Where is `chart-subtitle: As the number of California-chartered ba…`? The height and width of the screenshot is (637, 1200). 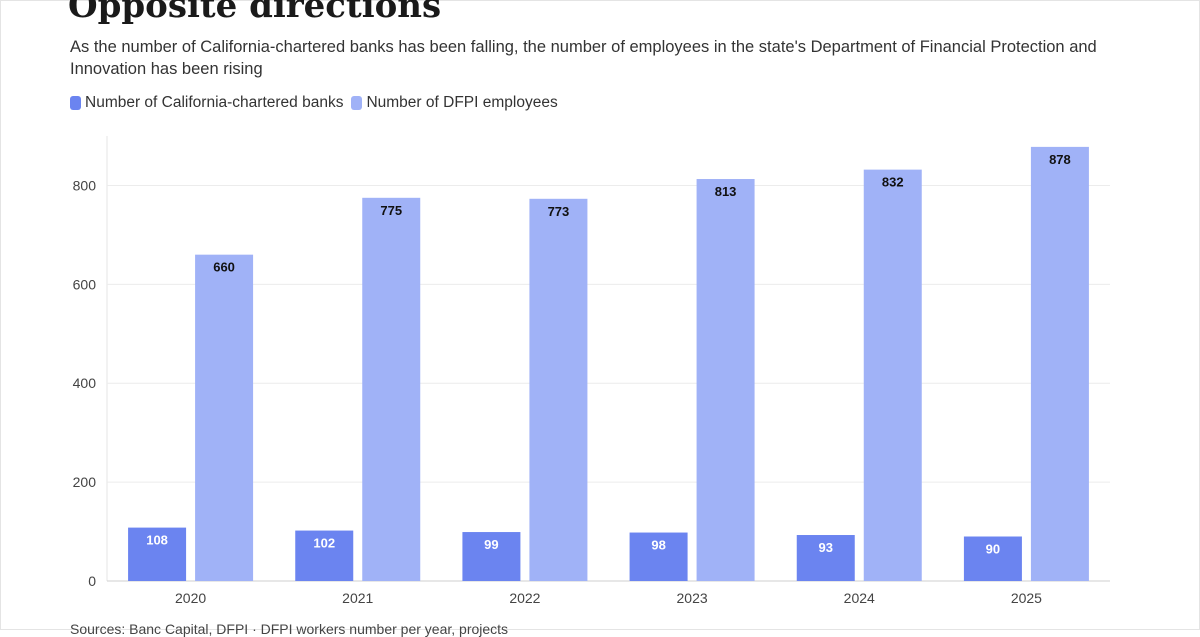
chart-subtitle: As the number of California-chartered ba… is located at coordinates (583, 58).